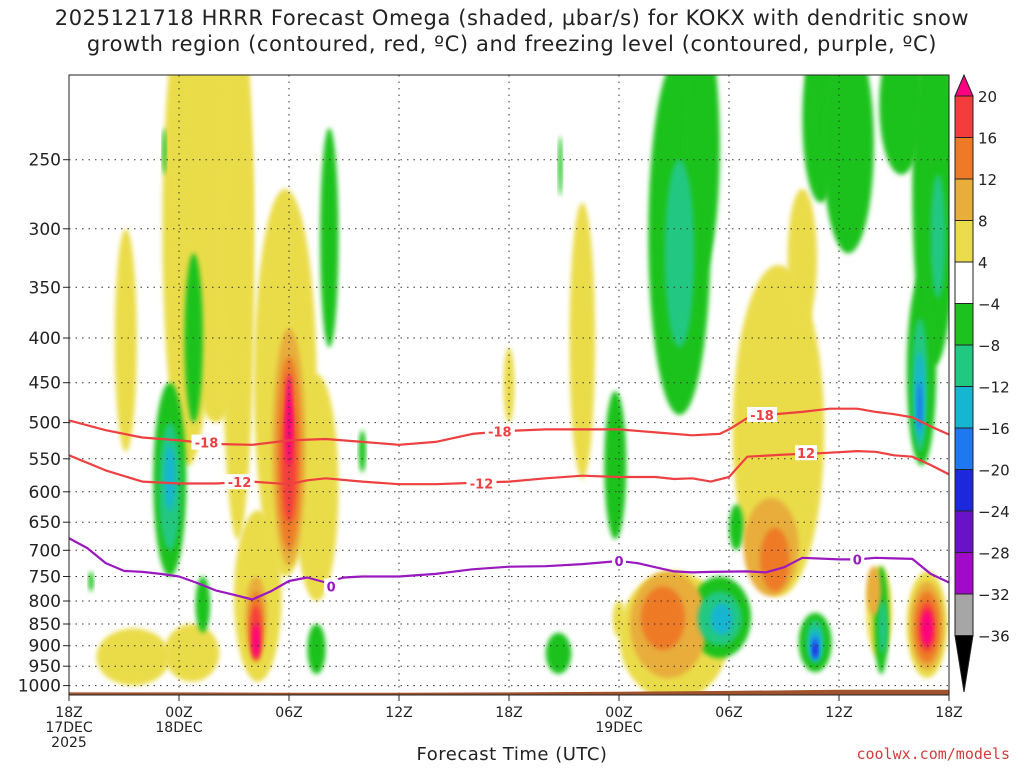 This screenshot has height=768, width=1024. I want to click on colorbar-label: 12, so click(987, 180).